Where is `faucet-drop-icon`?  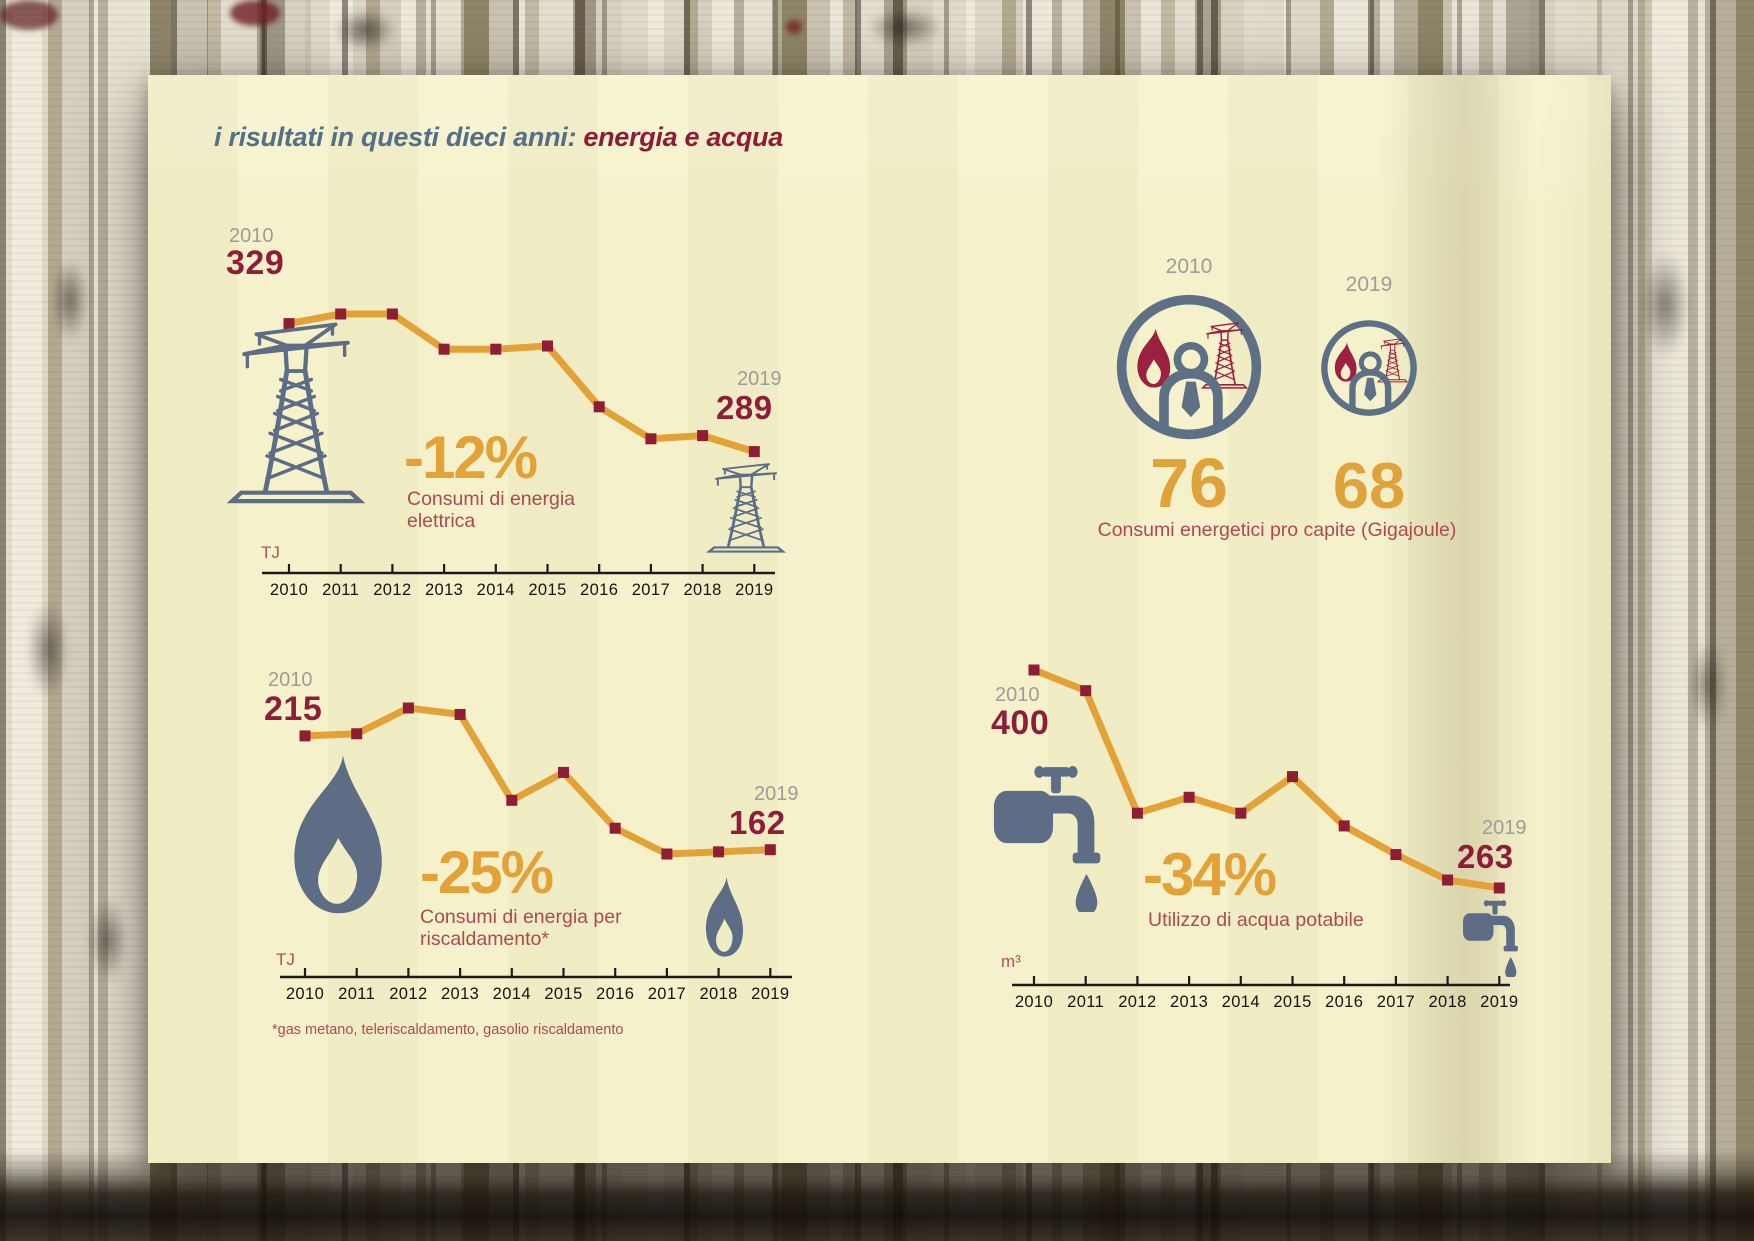
faucet-drop-icon is located at coordinates (1054, 836).